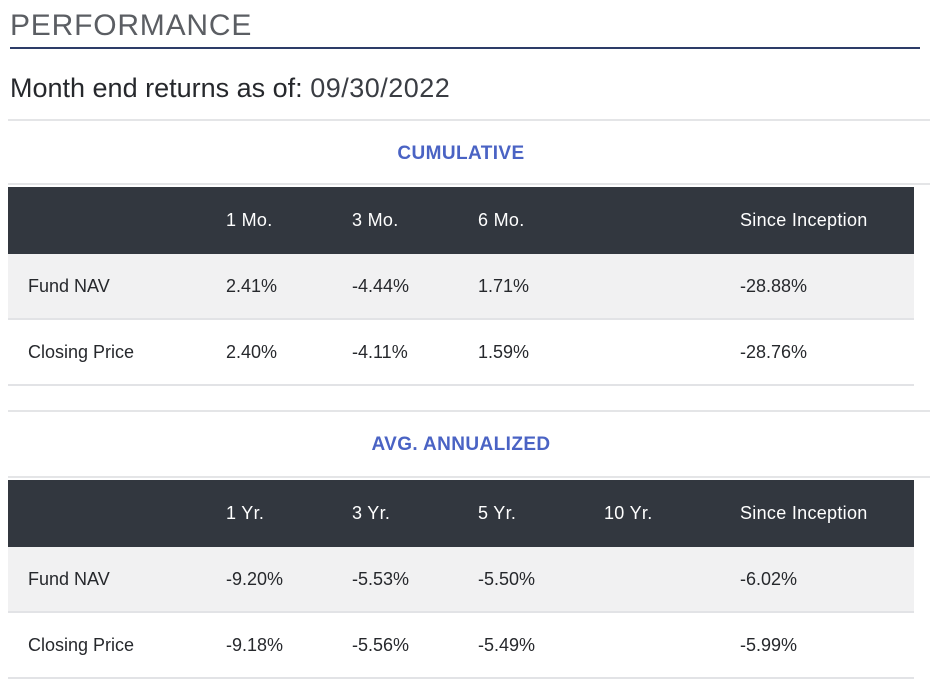 The height and width of the screenshot is (679, 942). Describe the element at coordinates (289, 513) in the screenshot. I see `col-header-1yr: 1 Yr.` at that location.